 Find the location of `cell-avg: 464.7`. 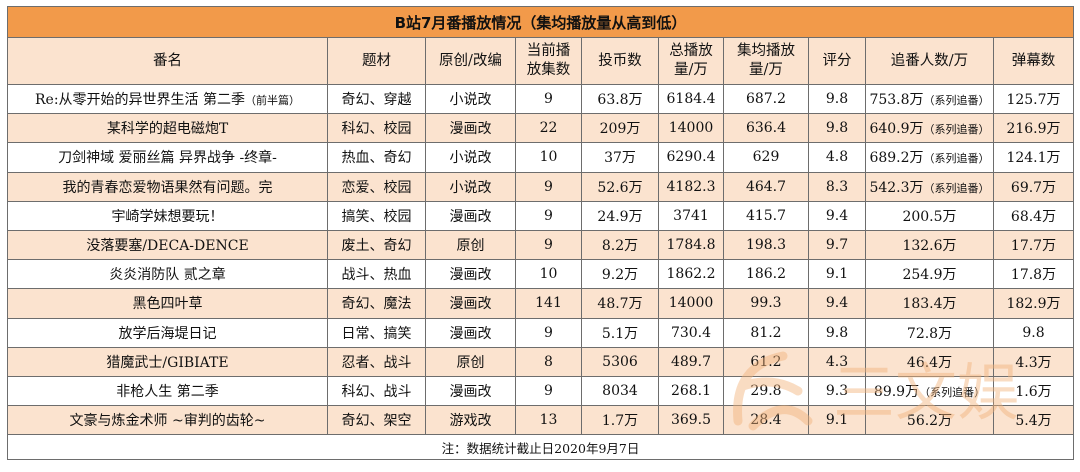

cell-avg: 464.7 is located at coordinates (766, 186).